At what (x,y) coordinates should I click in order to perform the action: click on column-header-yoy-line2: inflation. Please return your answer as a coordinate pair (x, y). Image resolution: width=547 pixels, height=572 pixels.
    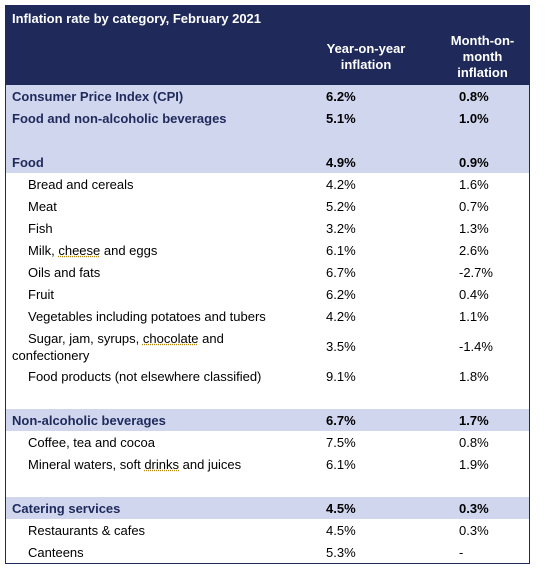
    Looking at the image, I should click on (366, 64).